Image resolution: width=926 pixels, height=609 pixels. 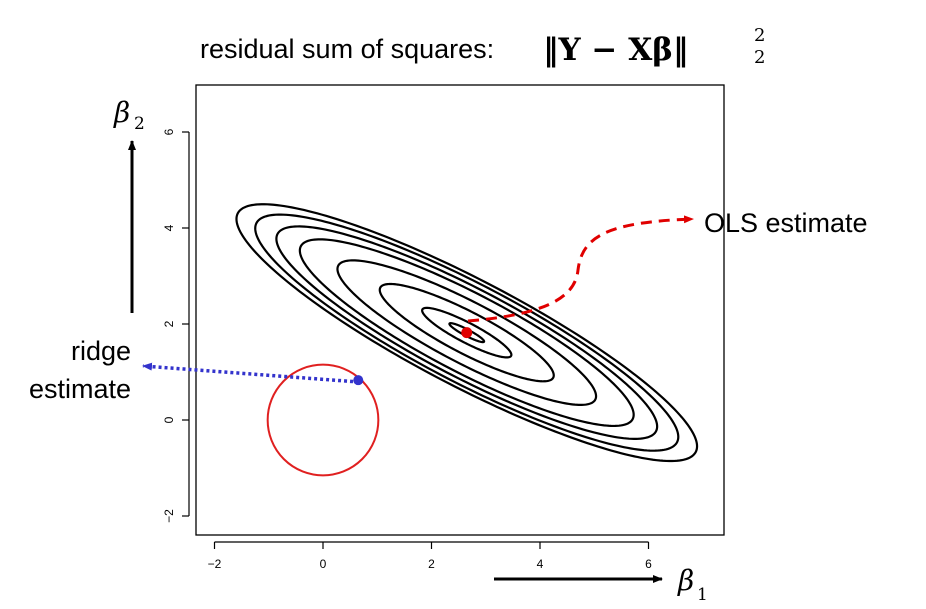 I want to click on x-tick-label: 4, so click(x=540, y=564).